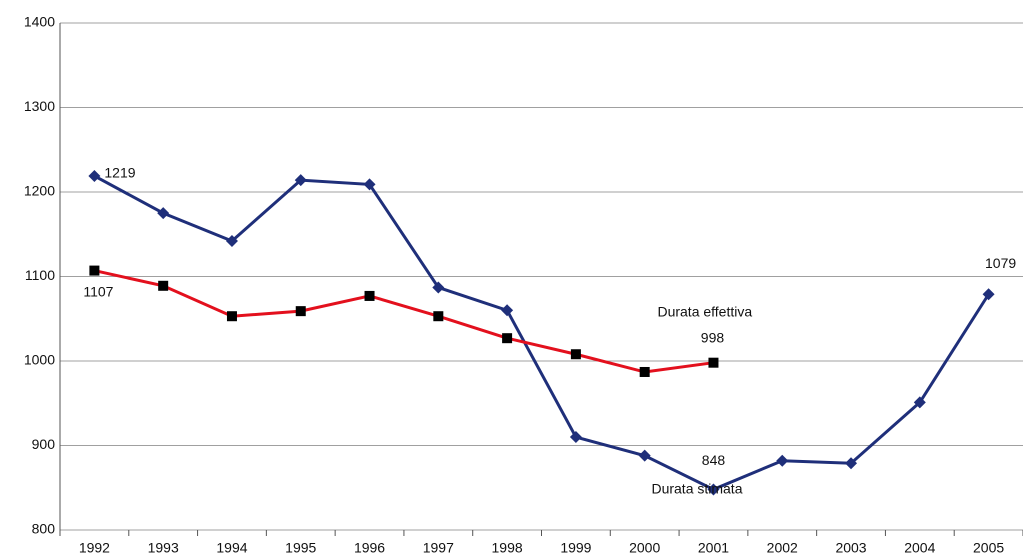 This screenshot has height=558, width=1023. Describe the element at coordinates (714, 460) in the screenshot. I see `data-label: 848` at that location.